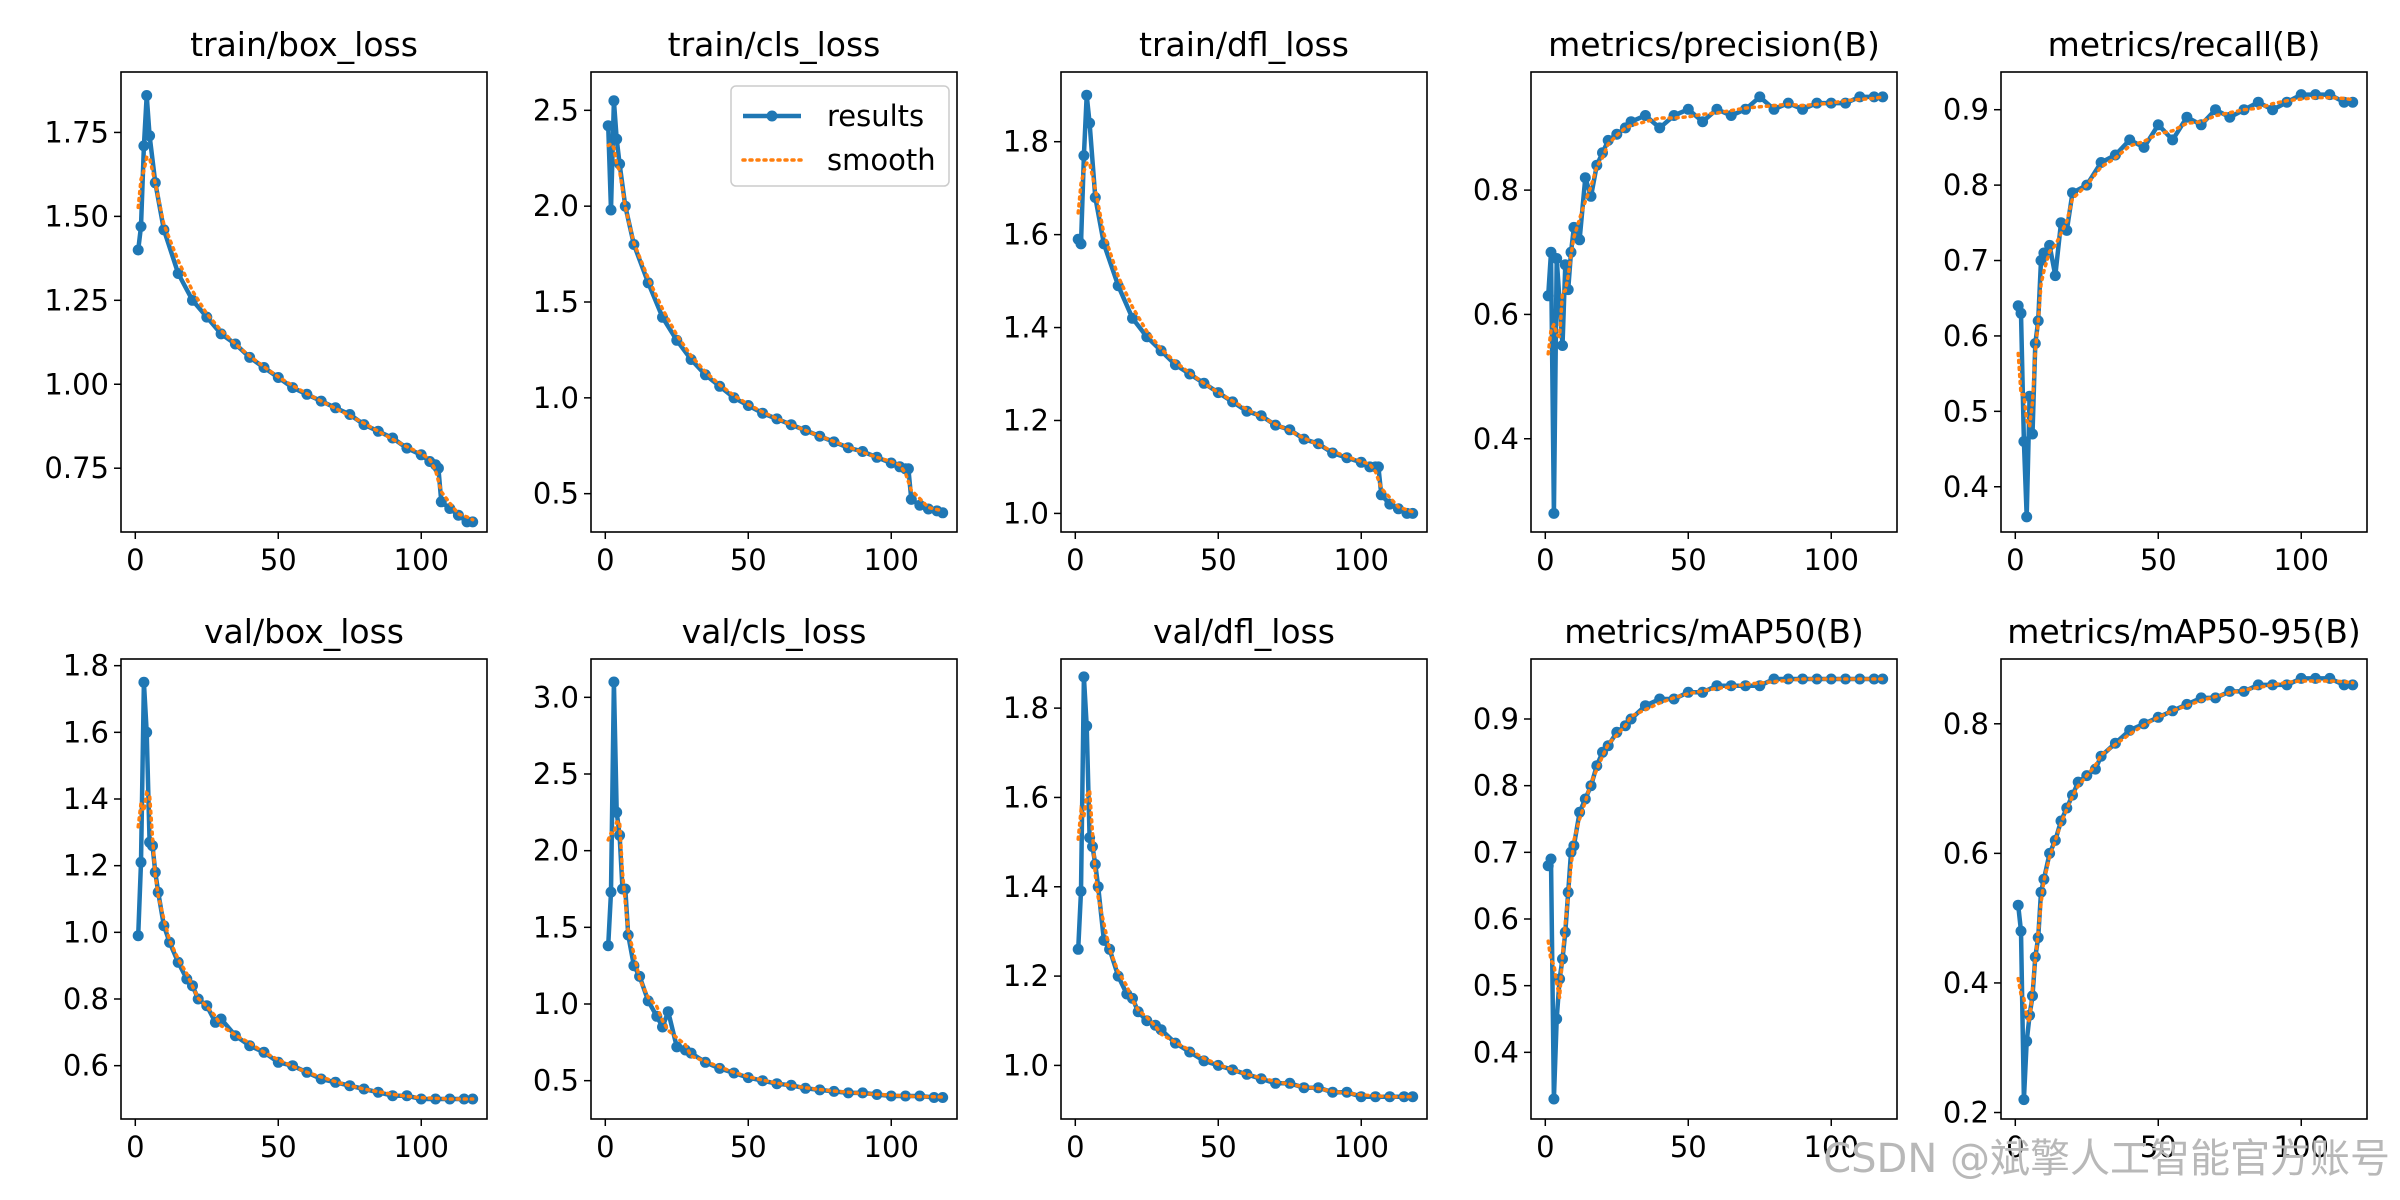 This screenshot has height=1200, width=2400. I want to click on y-tick-label: 0.75, so click(76, 468).